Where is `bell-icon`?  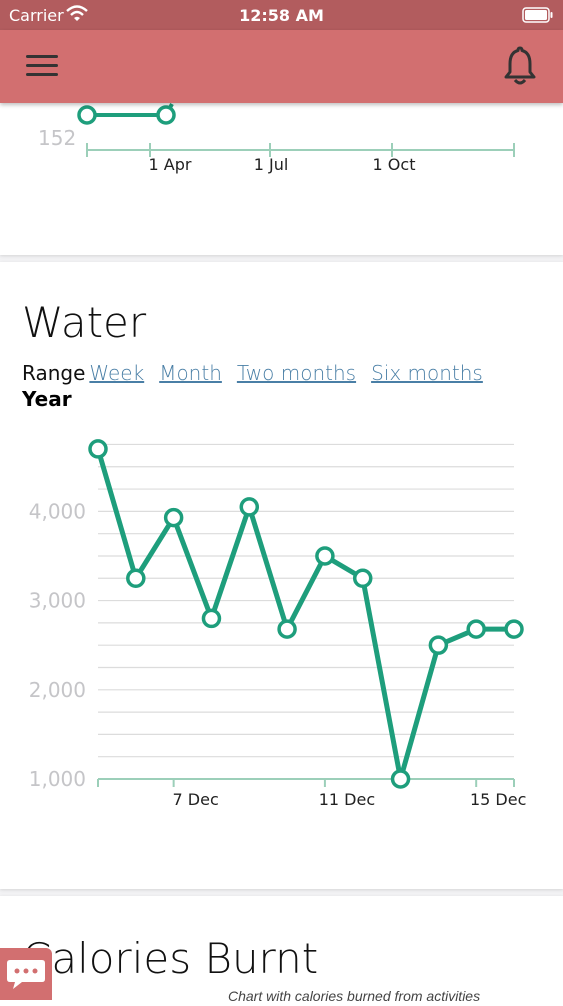
bell-icon is located at coordinates (520, 65).